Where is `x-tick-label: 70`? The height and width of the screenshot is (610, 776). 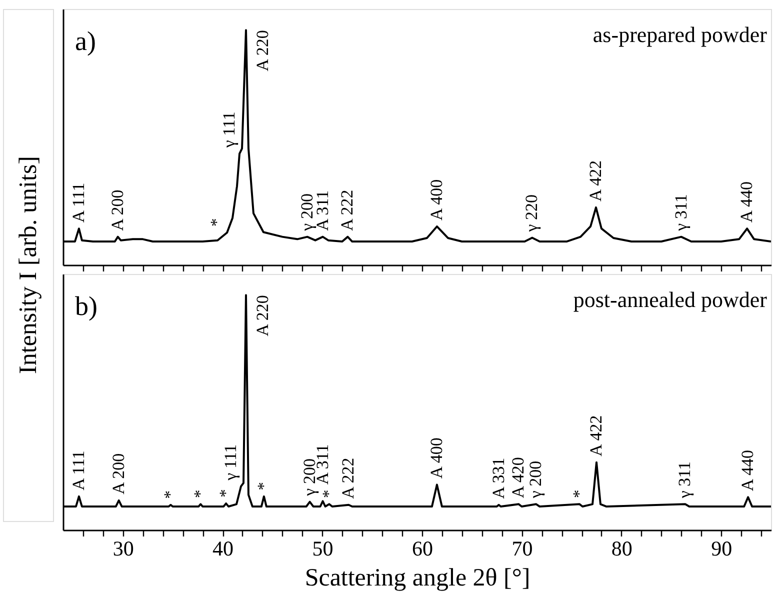 x-tick-label: 70 is located at coordinates (522, 548).